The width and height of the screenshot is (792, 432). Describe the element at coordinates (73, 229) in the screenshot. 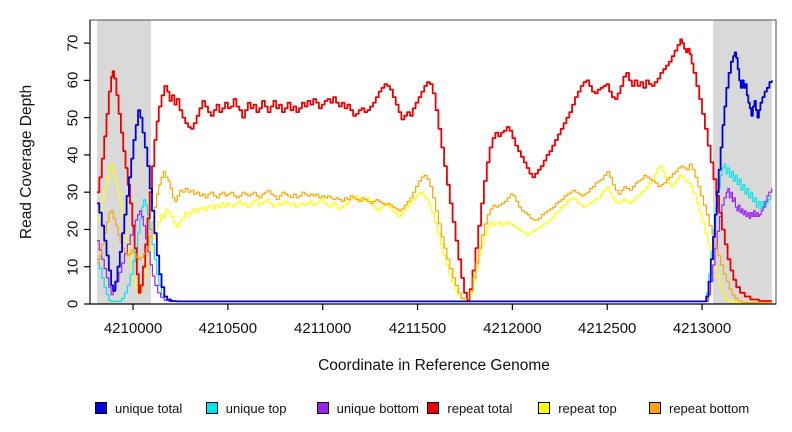

I see `y-tick-label: 20` at that location.